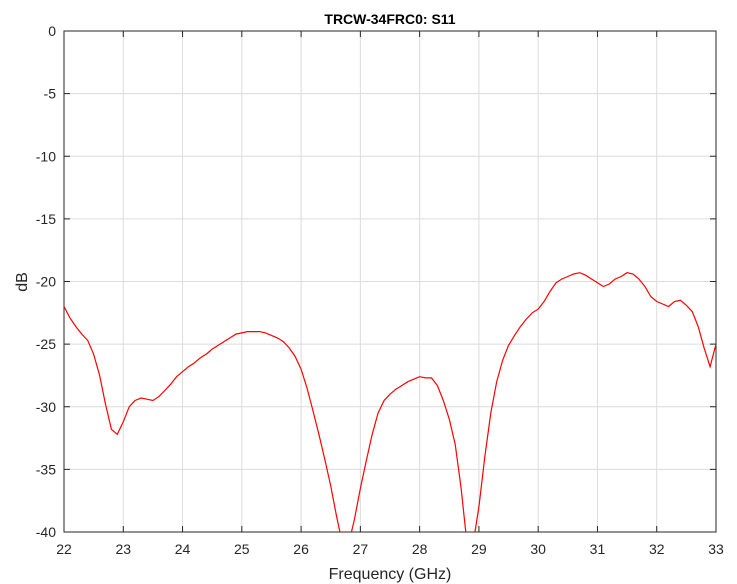  I want to click on y-tick-labels: 0 -5 -10 -15 -20 -25 -30 -35 -40, so click(46, 281).